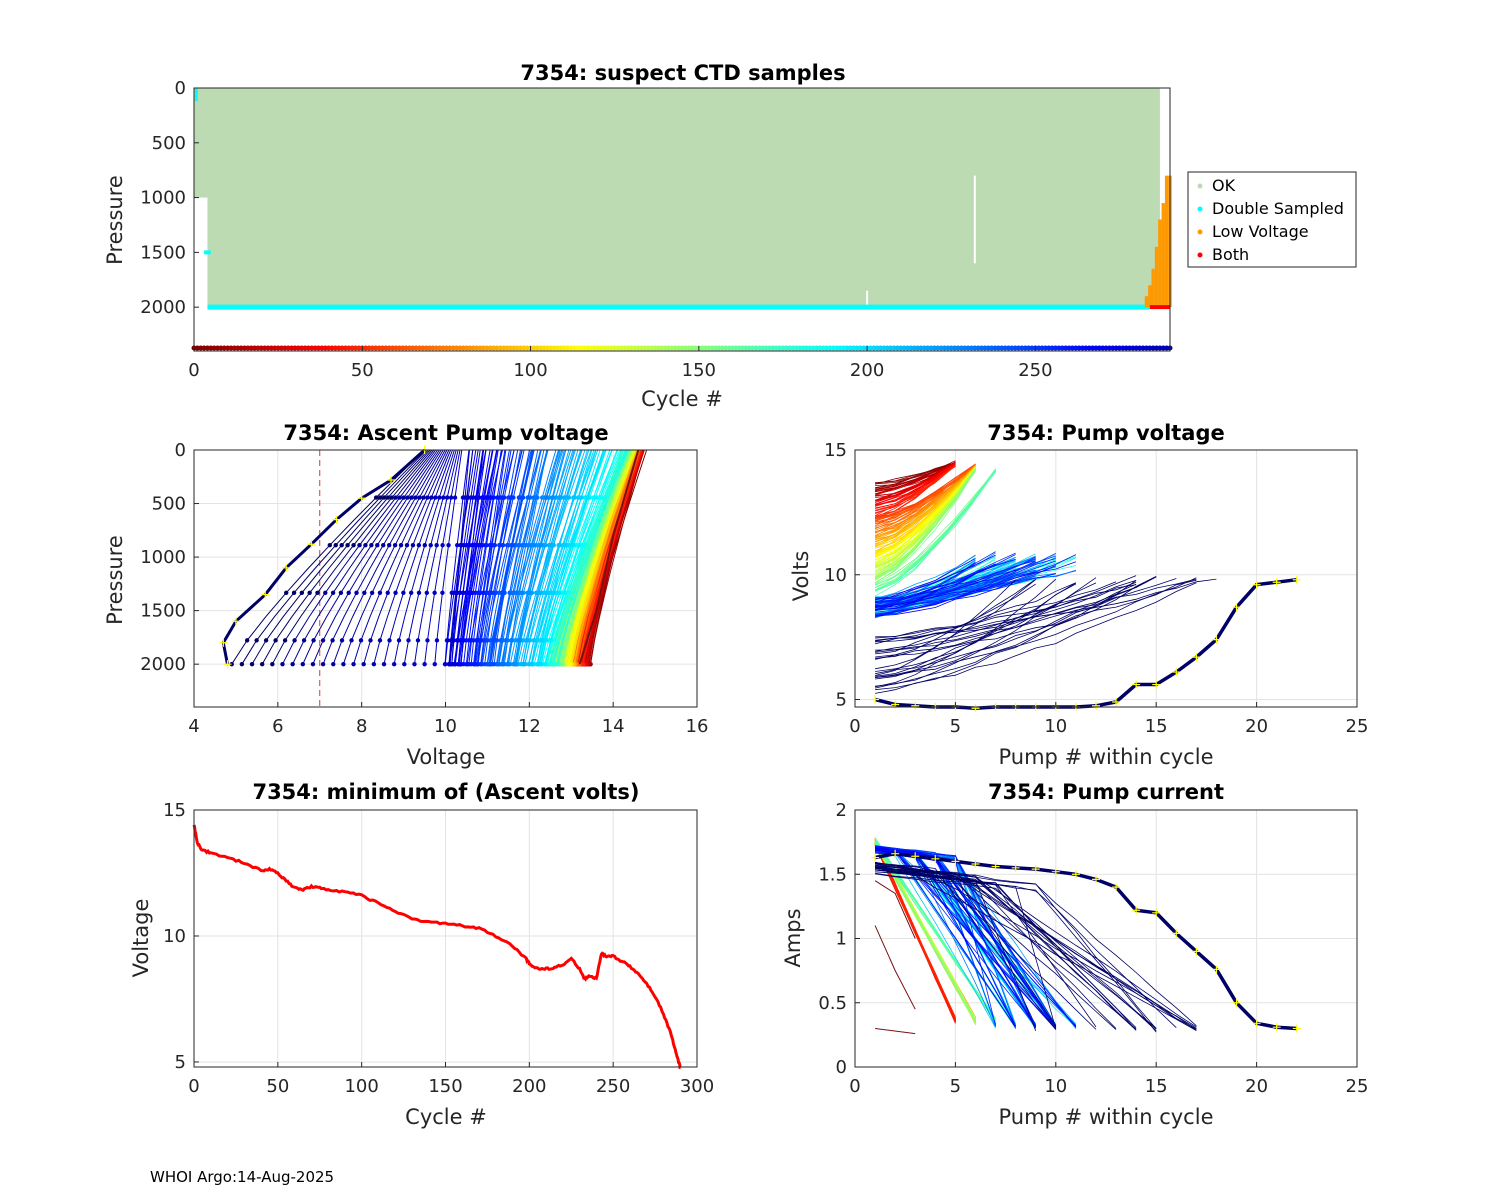  I want to click on last-ascent-profile-line, so click(323, 556).